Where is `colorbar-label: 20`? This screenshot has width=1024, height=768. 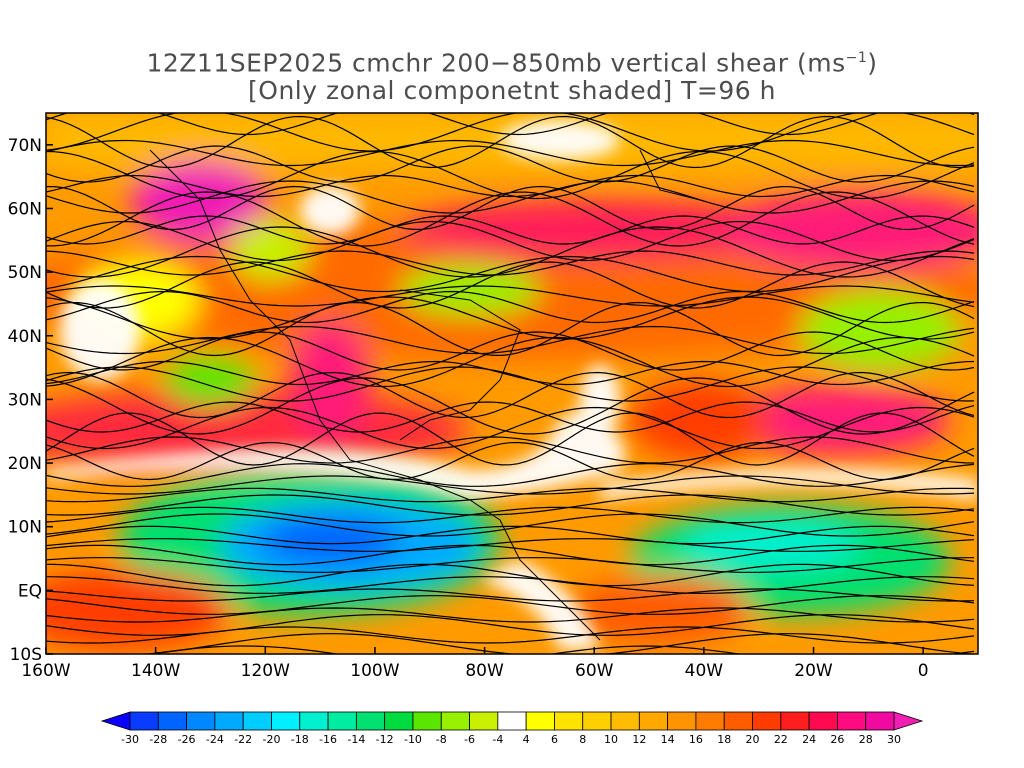
colorbar-label: 20 is located at coordinates (753, 739).